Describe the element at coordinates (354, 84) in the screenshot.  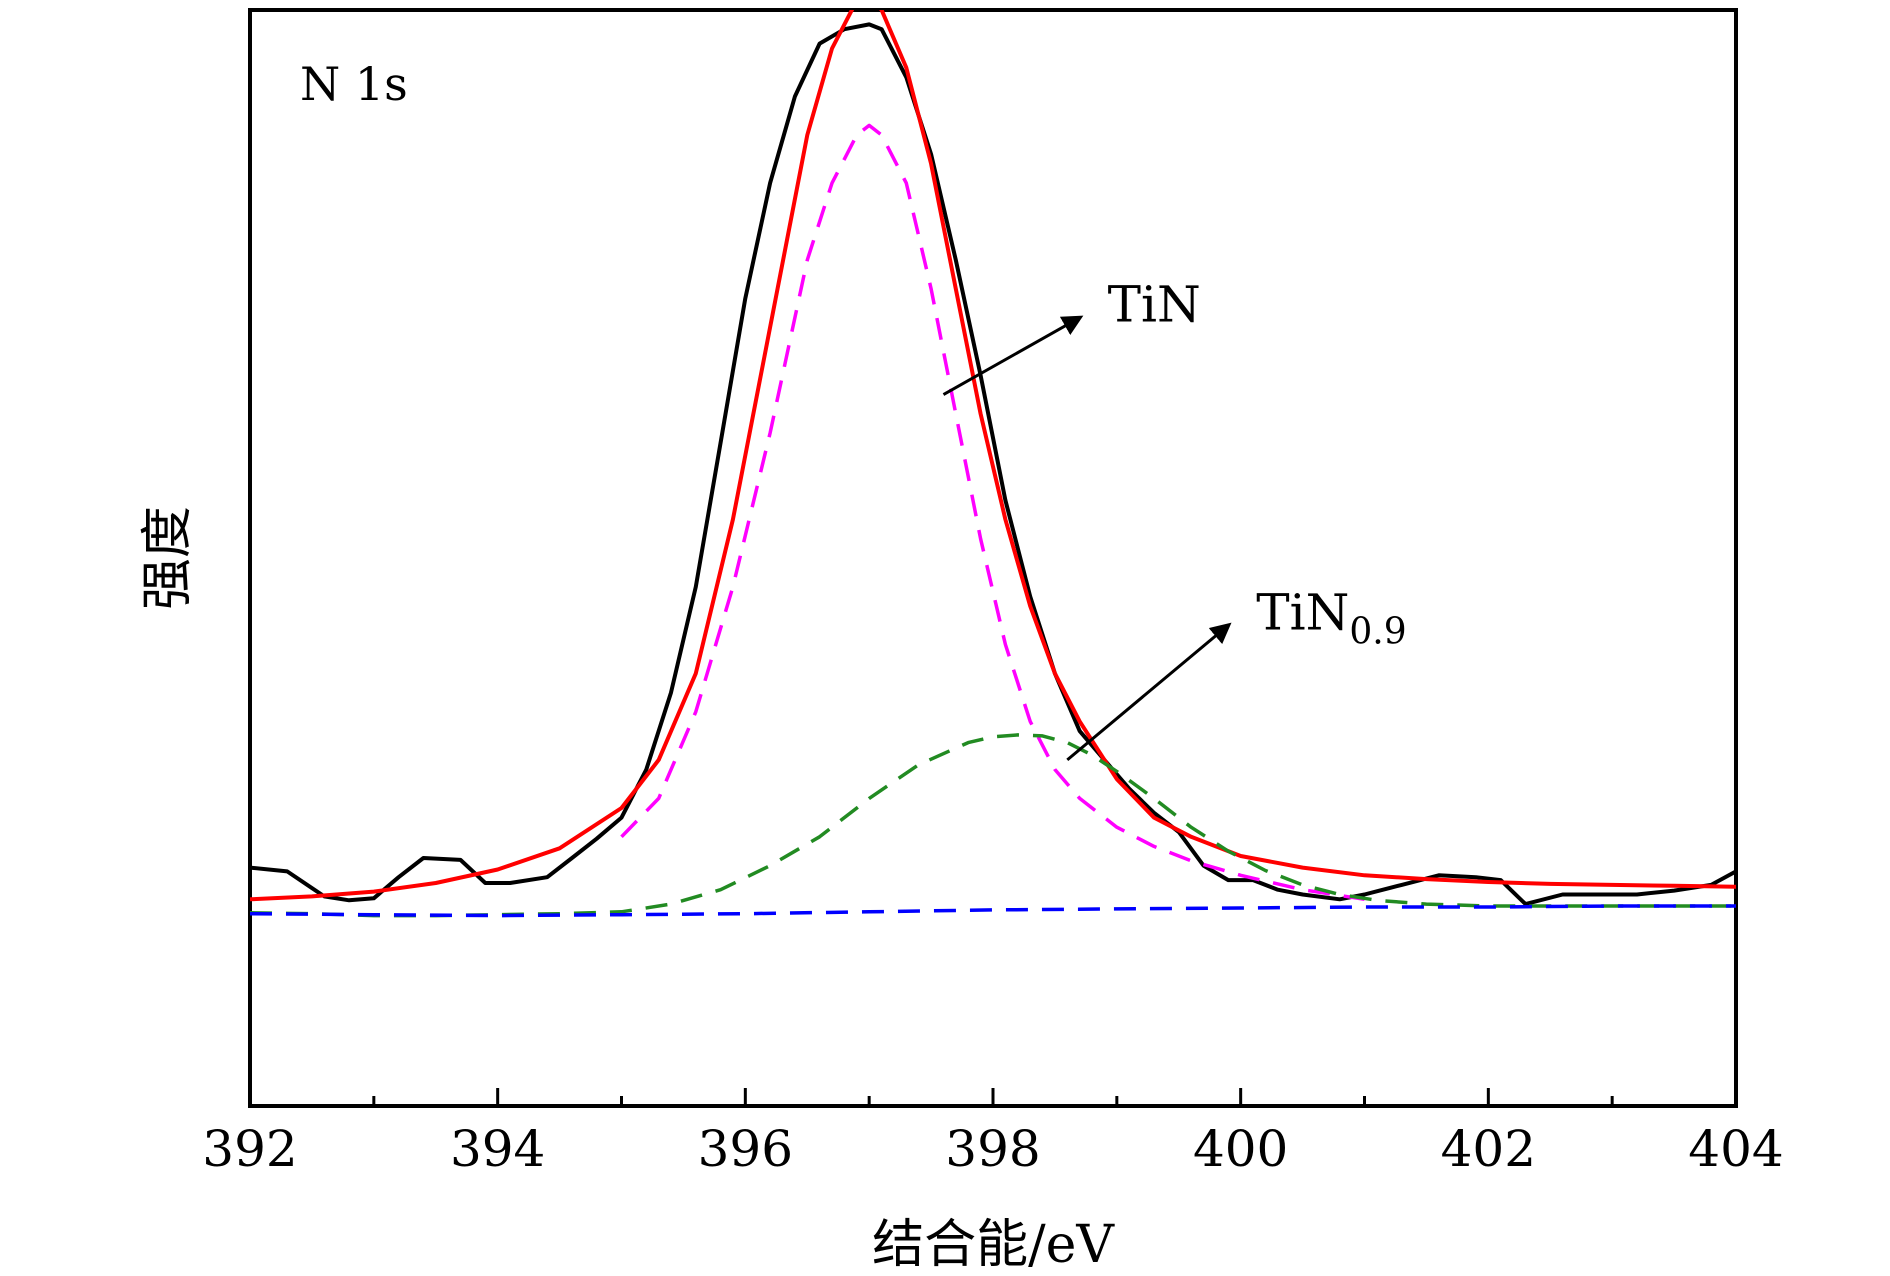
I see `panel-label: N 1s` at that location.